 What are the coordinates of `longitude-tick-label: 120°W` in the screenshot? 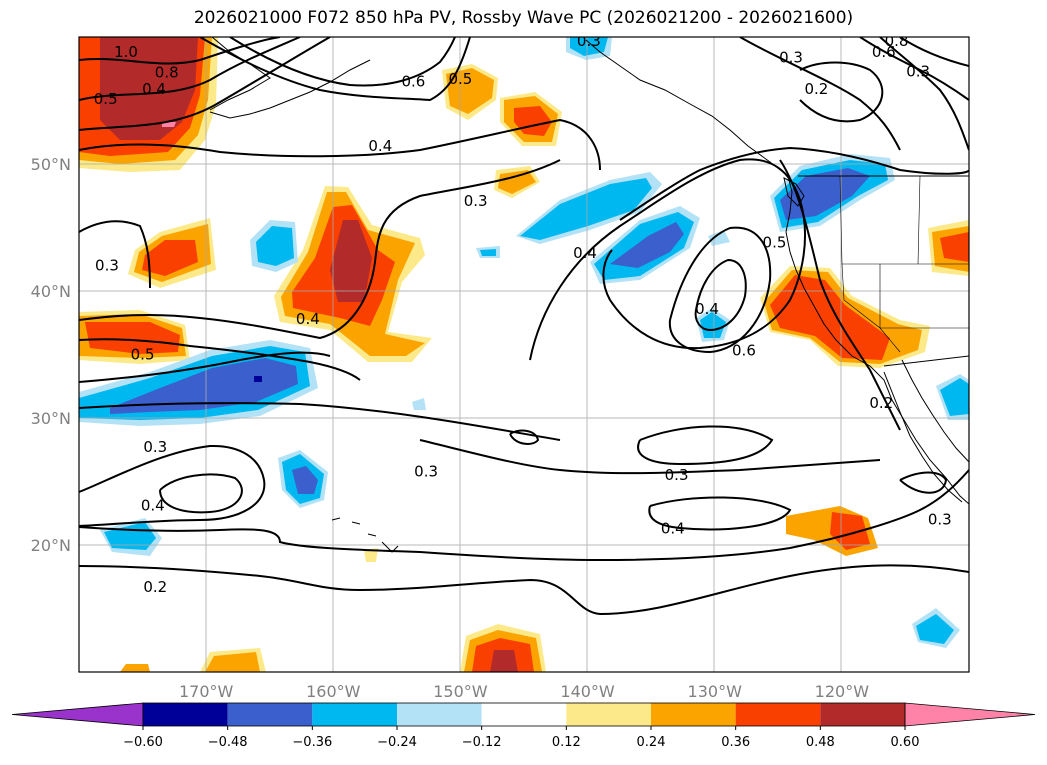 It's located at (842, 691).